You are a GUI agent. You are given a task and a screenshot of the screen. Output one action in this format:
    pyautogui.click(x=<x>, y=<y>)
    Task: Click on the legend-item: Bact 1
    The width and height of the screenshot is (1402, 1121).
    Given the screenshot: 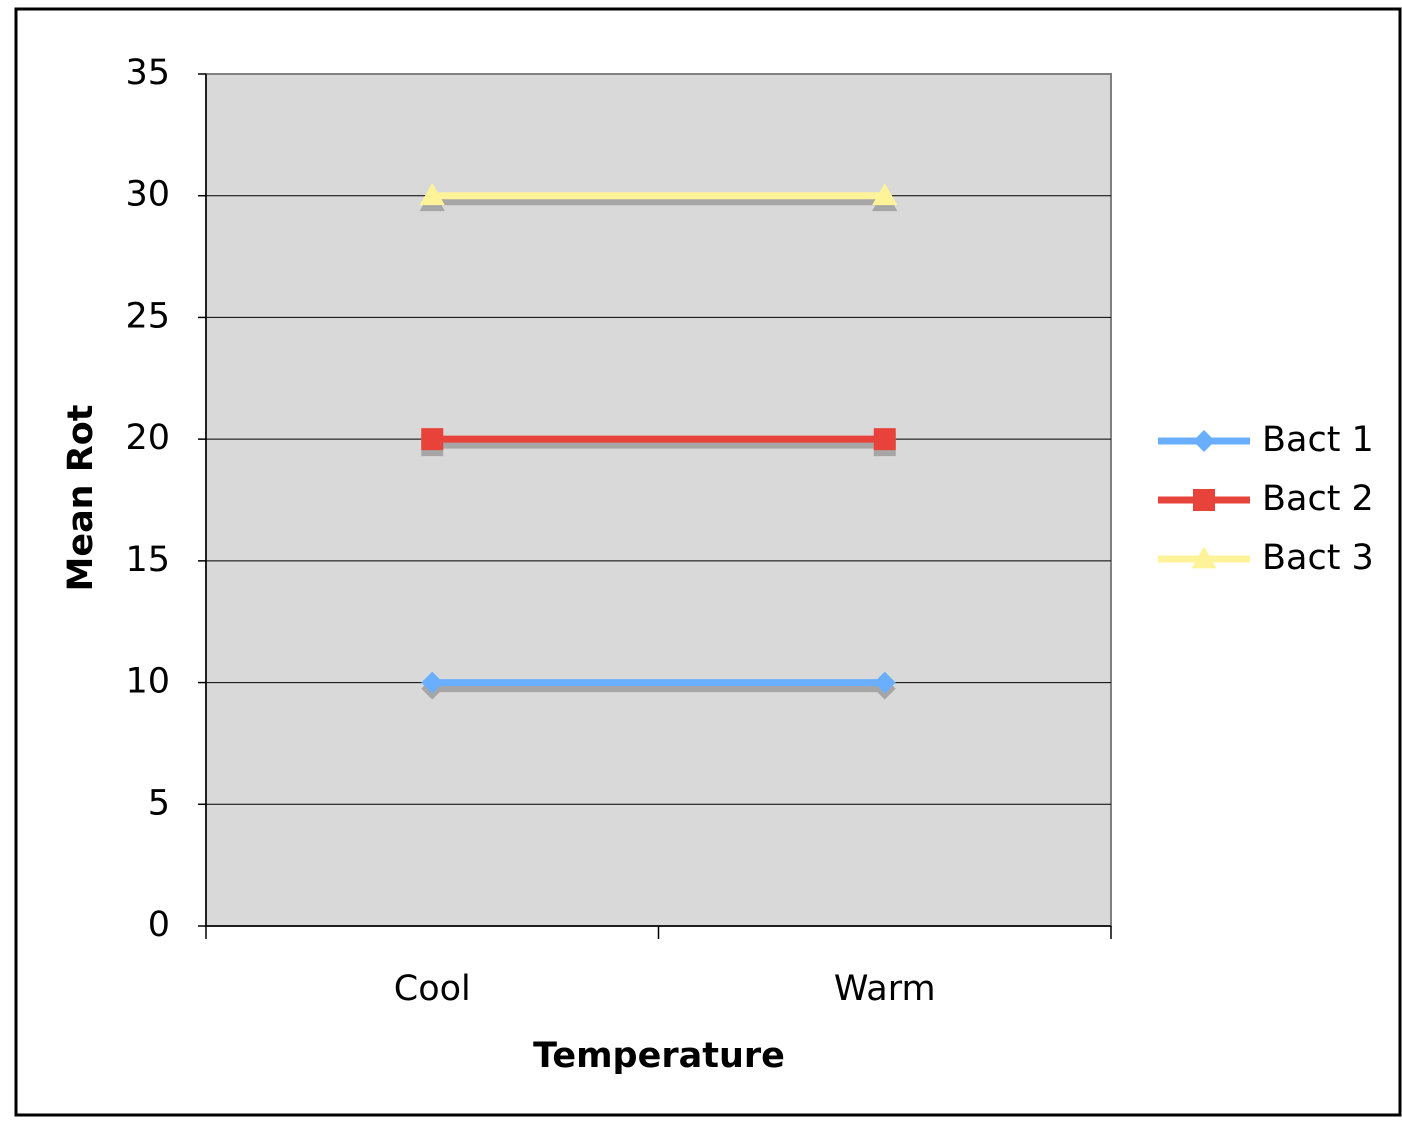 What is the action you would take?
    pyautogui.click(x=1266, y=440)
    